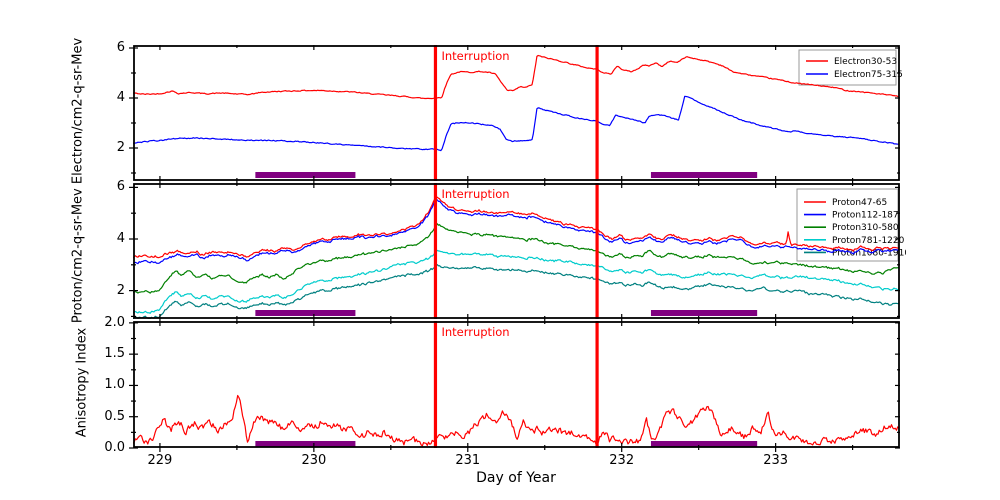  What do you see at coordinates (865, 228) in the screenshot?
I see `legend-label: Proton310-580` at bounding box center [865, 228].